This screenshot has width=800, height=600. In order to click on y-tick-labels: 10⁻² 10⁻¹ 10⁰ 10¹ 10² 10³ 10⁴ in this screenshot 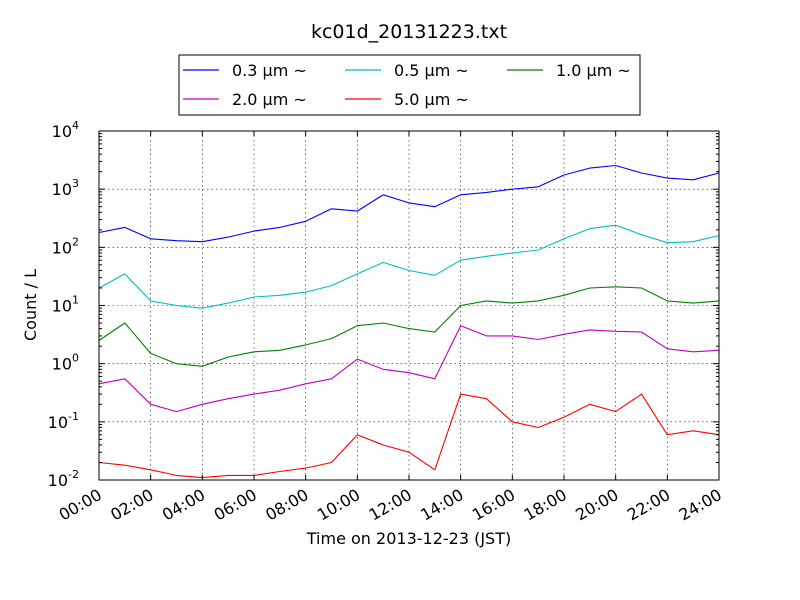, I will do `click(63, 304)`.